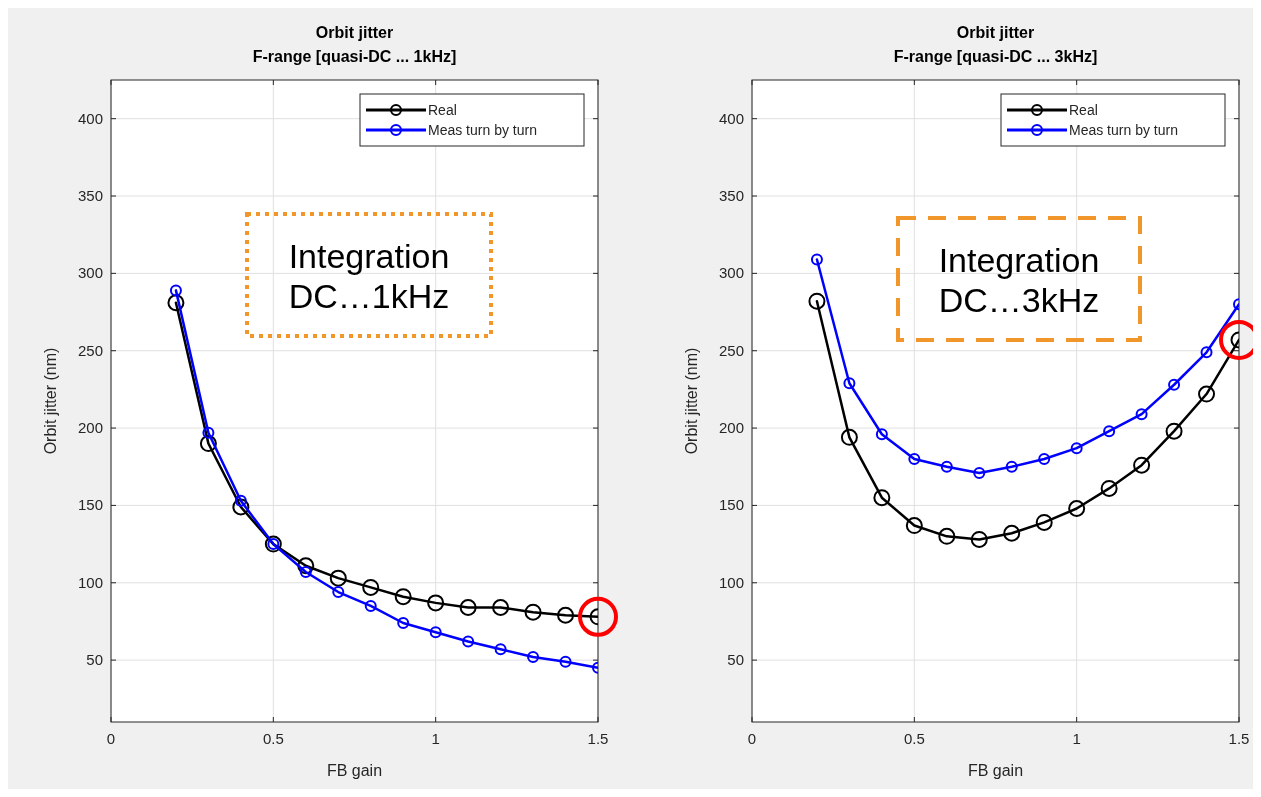 Image resolution: width=1261 pixels, height=797 pixels. I want to click on annotation: Integration DC…3kHz, so click(1019, 280).